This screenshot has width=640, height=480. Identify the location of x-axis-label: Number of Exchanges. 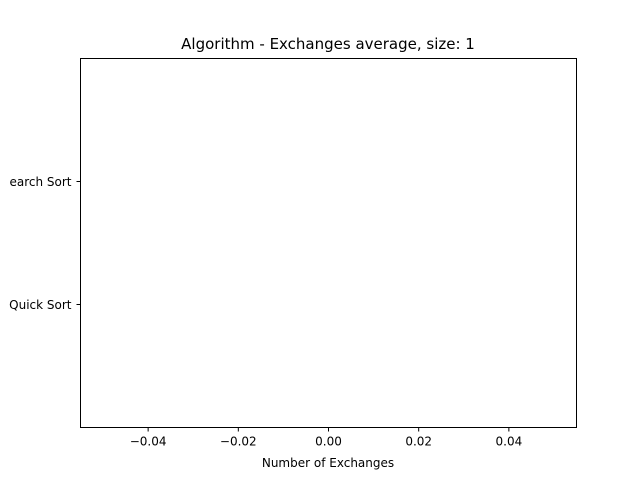
(328, 463).